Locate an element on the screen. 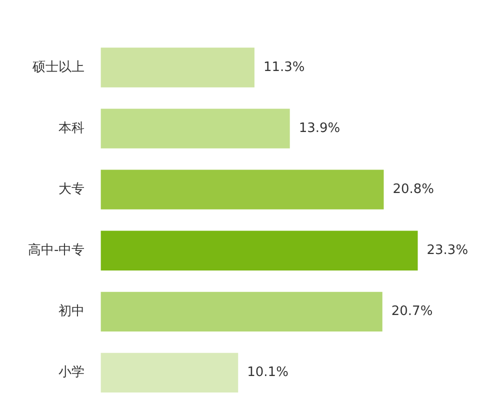 The image size is (478, 419). y-tick-label: 小学 is located at coordinates (71, 372).